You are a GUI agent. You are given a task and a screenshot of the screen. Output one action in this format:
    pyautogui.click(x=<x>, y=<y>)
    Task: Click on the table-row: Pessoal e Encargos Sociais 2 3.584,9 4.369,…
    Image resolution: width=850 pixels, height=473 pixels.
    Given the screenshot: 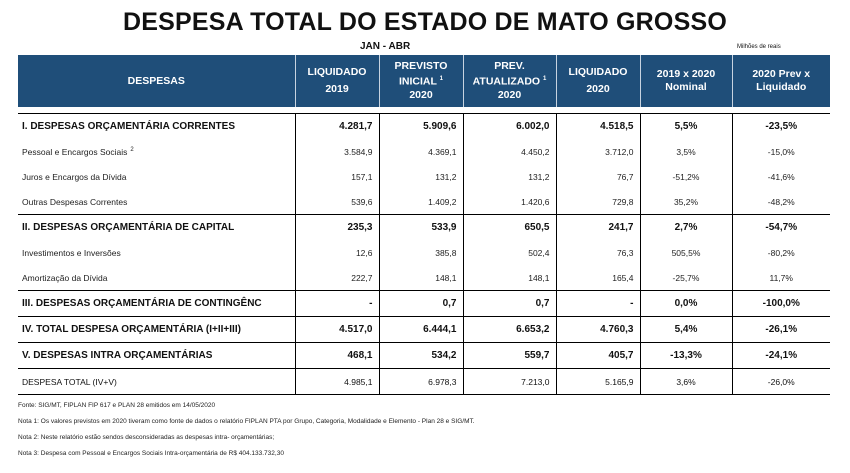 What is the action you would take?
    pyautogui.click(x=424, y=151)
    